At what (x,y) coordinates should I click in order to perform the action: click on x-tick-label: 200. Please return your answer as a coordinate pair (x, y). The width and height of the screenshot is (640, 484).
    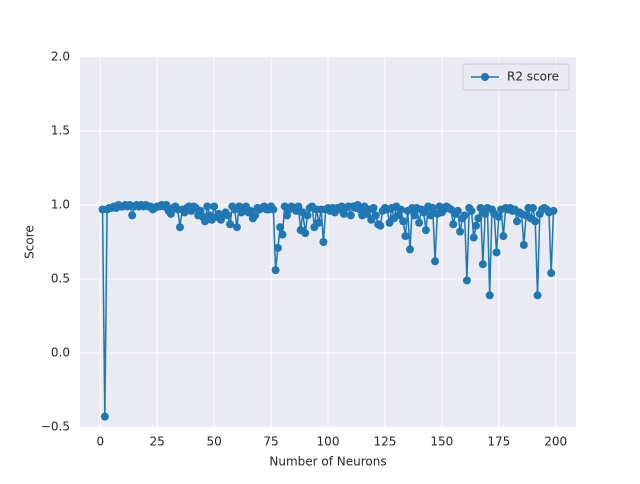
    Looking at the image, I should click on (555, 442).